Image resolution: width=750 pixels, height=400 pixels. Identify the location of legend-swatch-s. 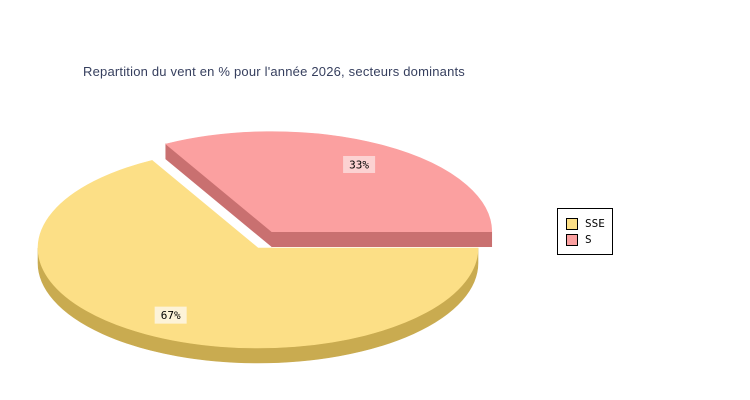
(572, 239).